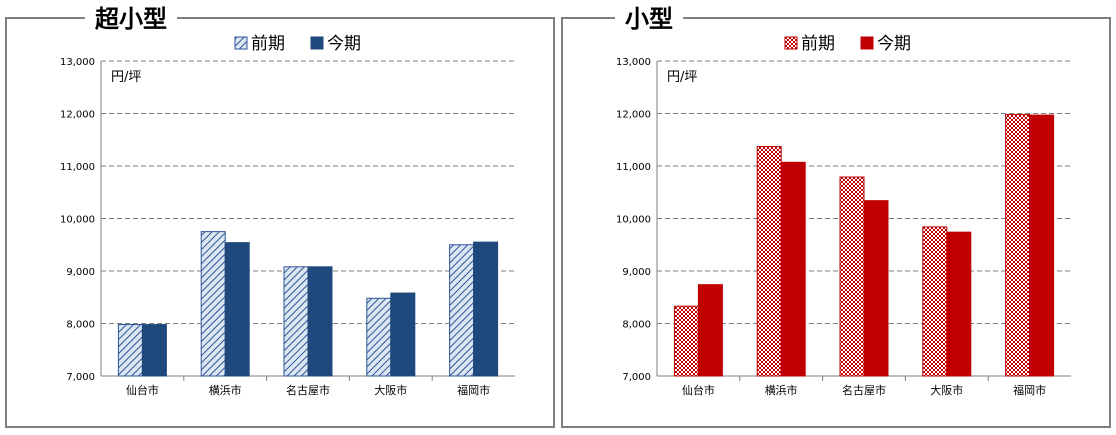  What do you see at coordinates (131, 19) in the screenshot?
I see `chart-title: 超小型` at bounding box center [131, 19].